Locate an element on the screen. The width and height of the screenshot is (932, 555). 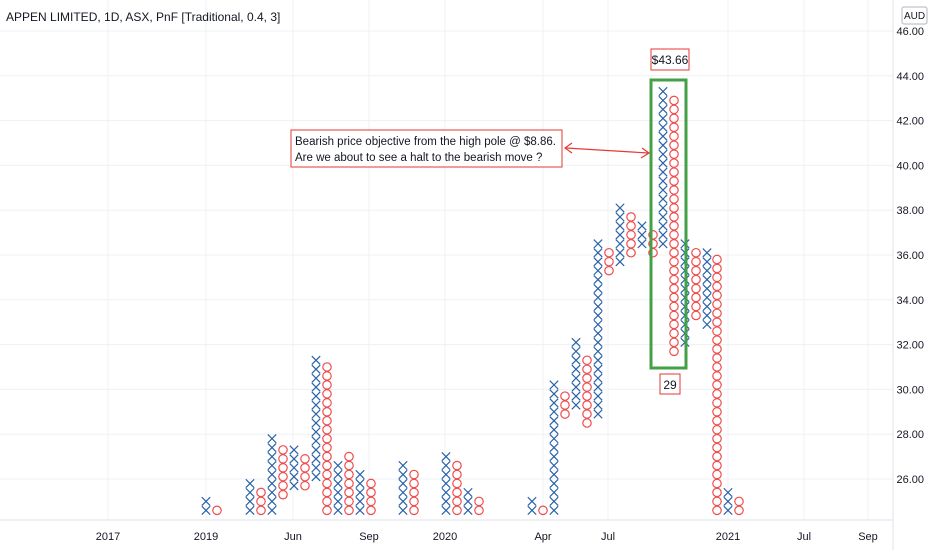
price-tick-label: 36.00 is located at coordinates (910, 256).